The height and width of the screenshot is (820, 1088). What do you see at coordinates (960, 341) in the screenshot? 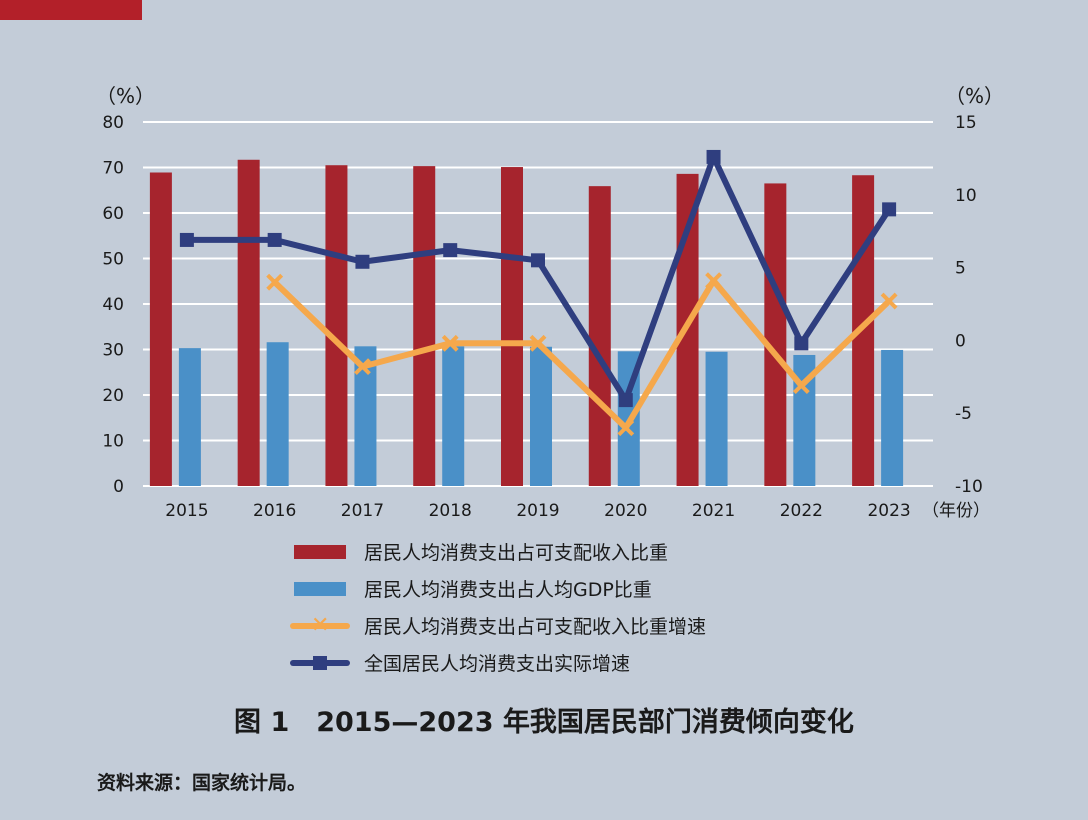
I see `right-tick-label: 0` at bounding box center [960, 341].